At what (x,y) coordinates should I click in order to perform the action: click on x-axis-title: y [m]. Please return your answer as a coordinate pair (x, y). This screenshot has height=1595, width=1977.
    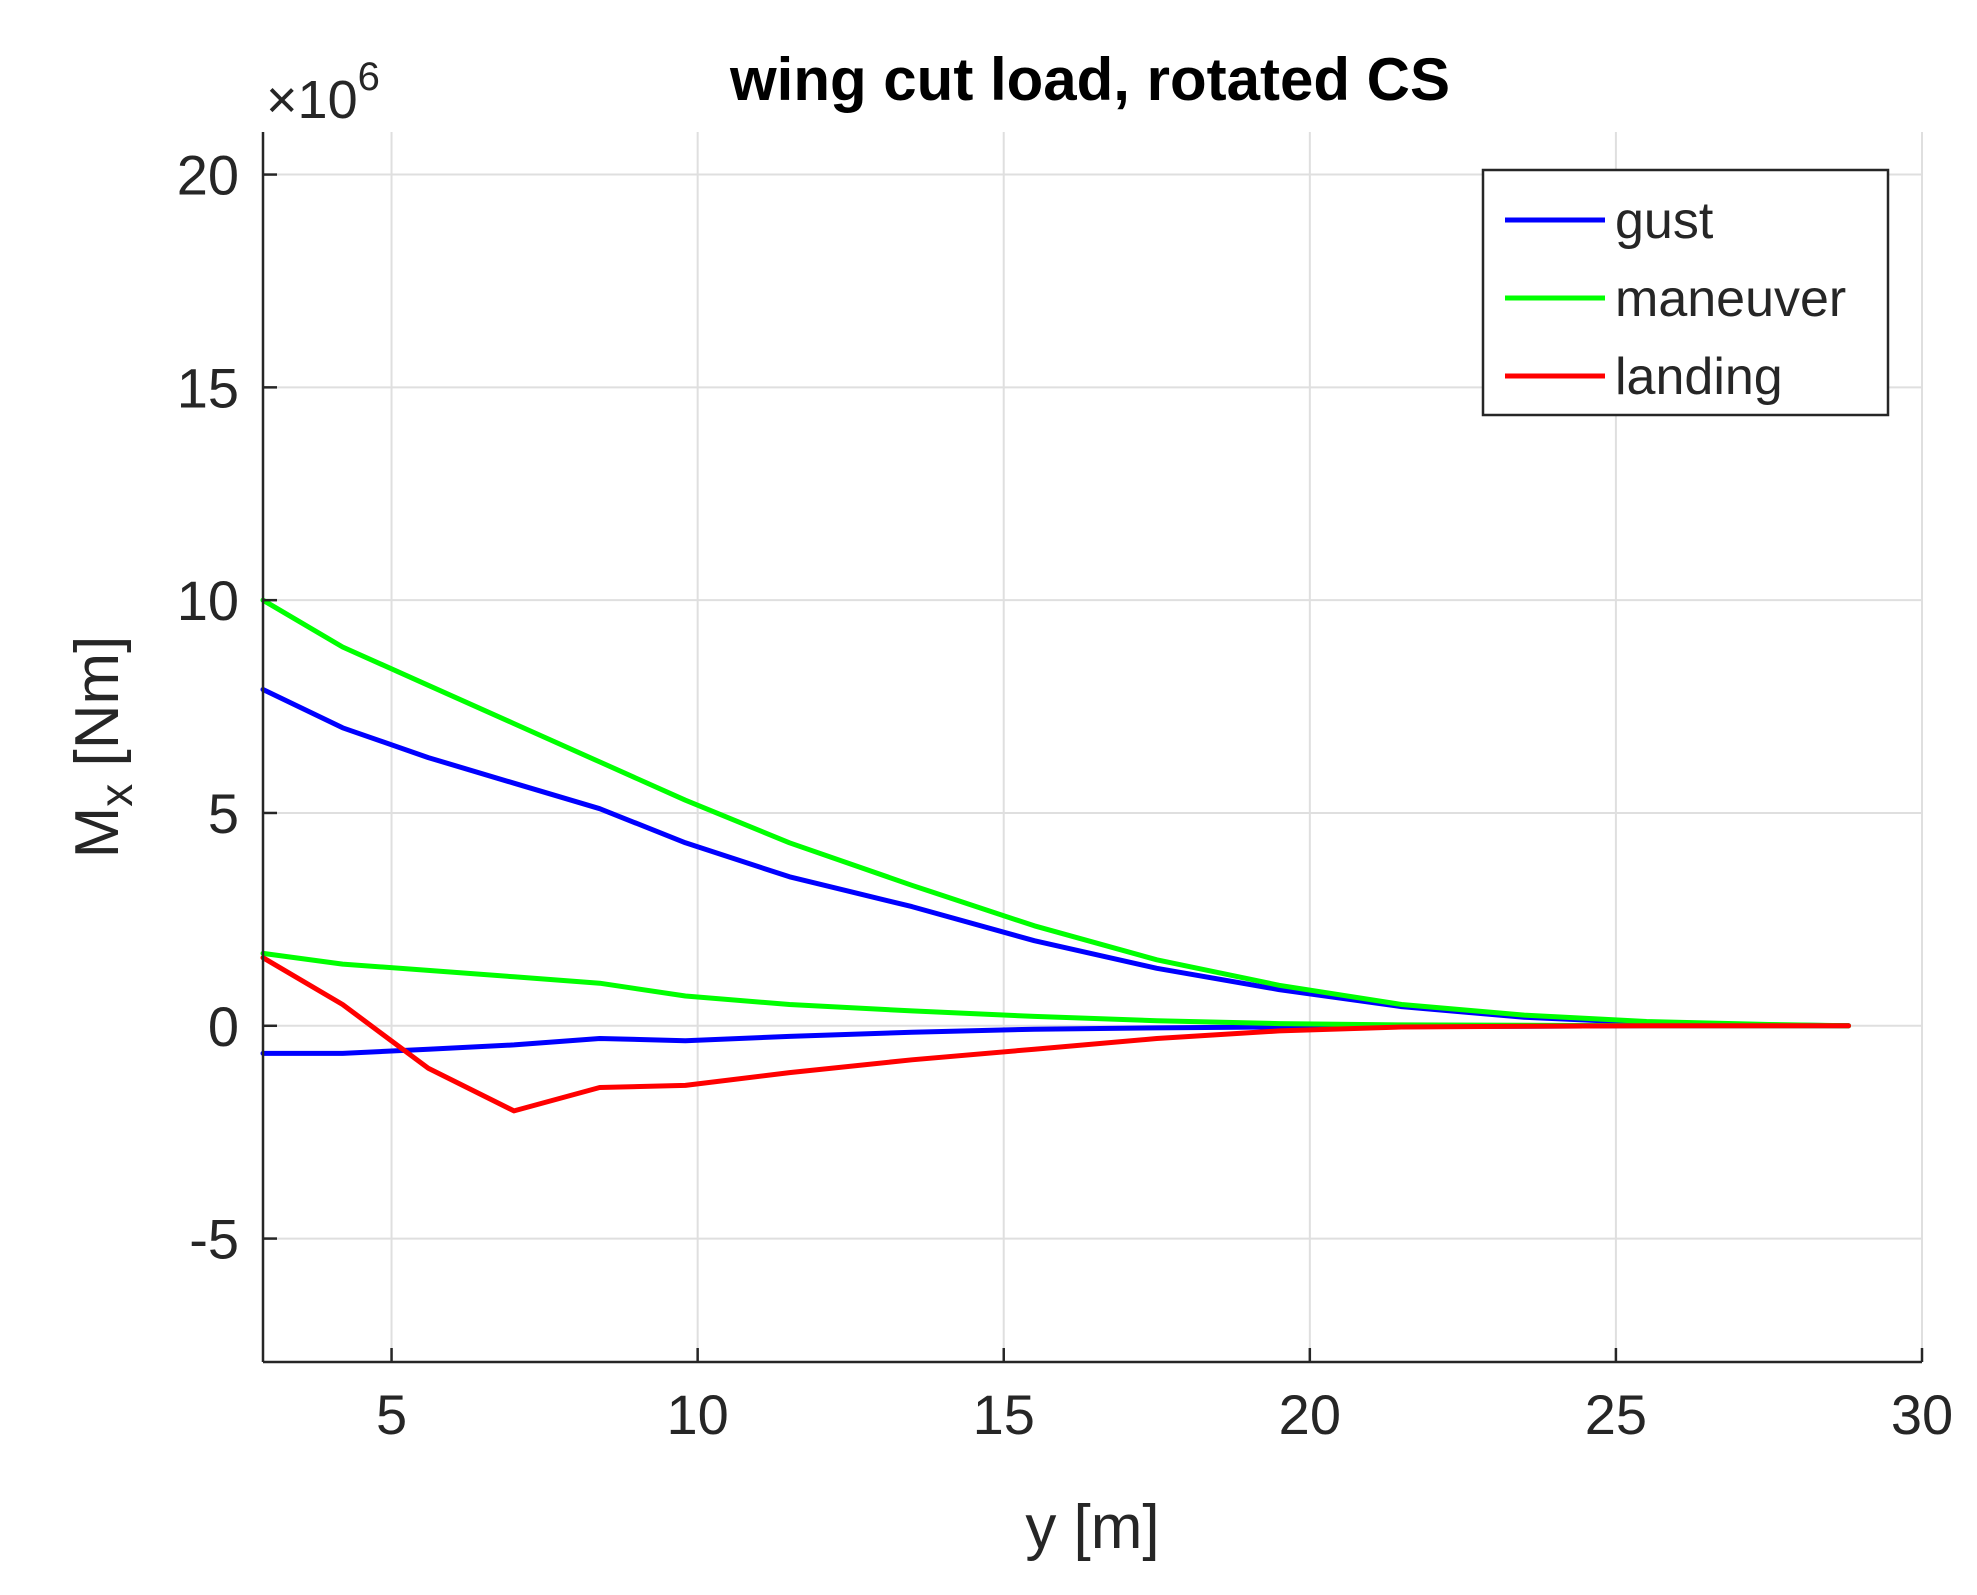
    Looking at the image, I should click on (1092, 1527).